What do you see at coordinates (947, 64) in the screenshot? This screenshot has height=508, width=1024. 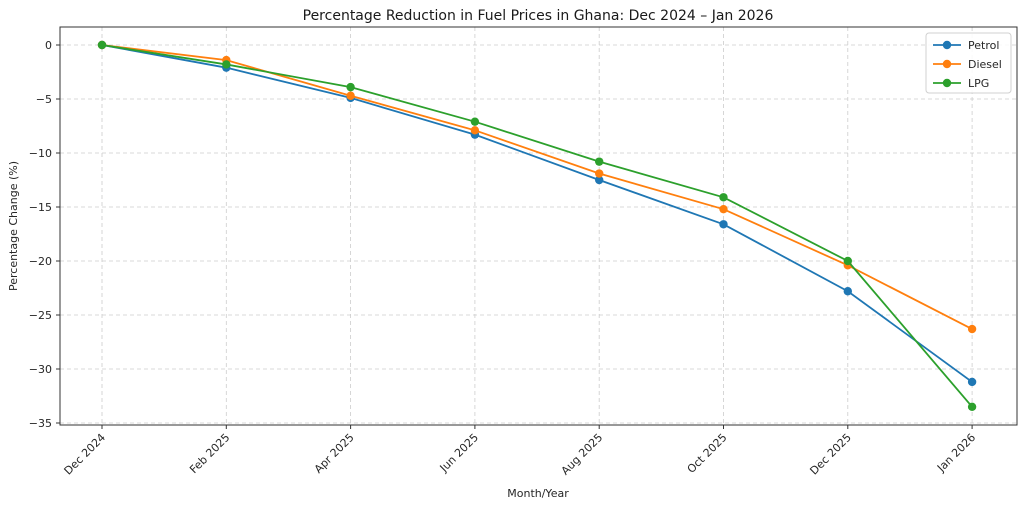 I see `legend-marker-diesel` at bounding box center [947, 64].